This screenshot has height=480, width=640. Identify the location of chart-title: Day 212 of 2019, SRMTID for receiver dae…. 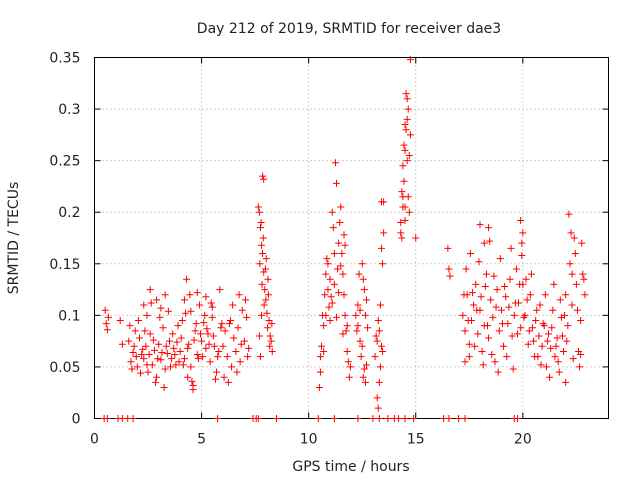
(349, 29).